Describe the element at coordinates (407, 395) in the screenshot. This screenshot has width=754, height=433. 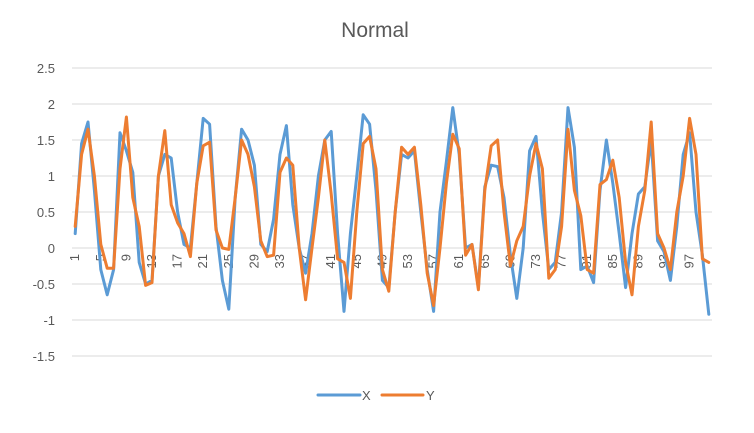
I see `legend-item-y: Y` at that location.